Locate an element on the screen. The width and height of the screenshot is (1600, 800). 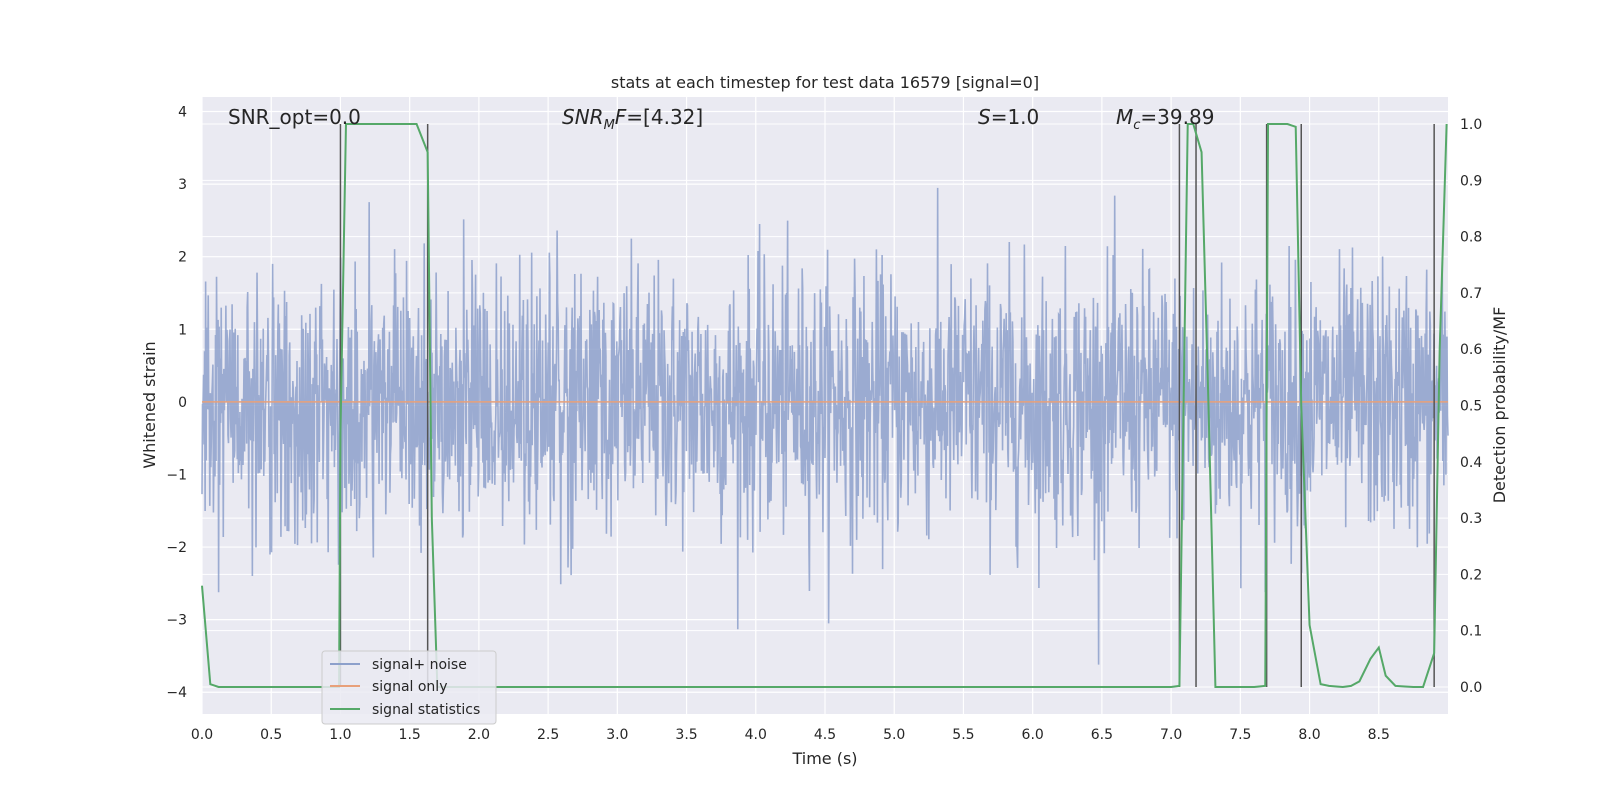
annotation-s: S=1.0 is located at coordinates (1008, 117).